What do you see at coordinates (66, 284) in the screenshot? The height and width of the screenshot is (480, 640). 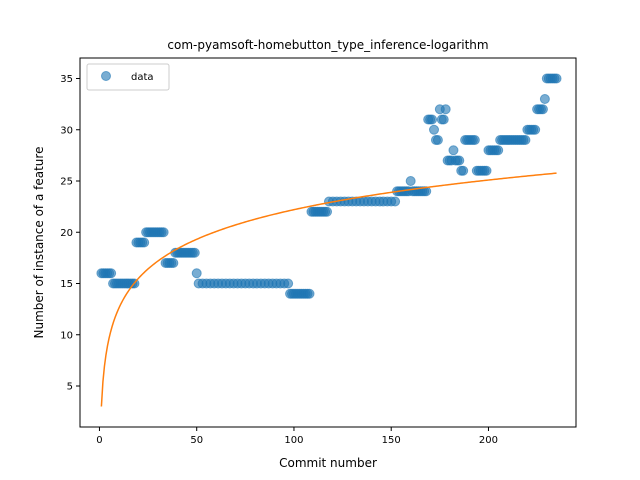 I see `y-tick-label: 15` at bounding box center [66, 284].